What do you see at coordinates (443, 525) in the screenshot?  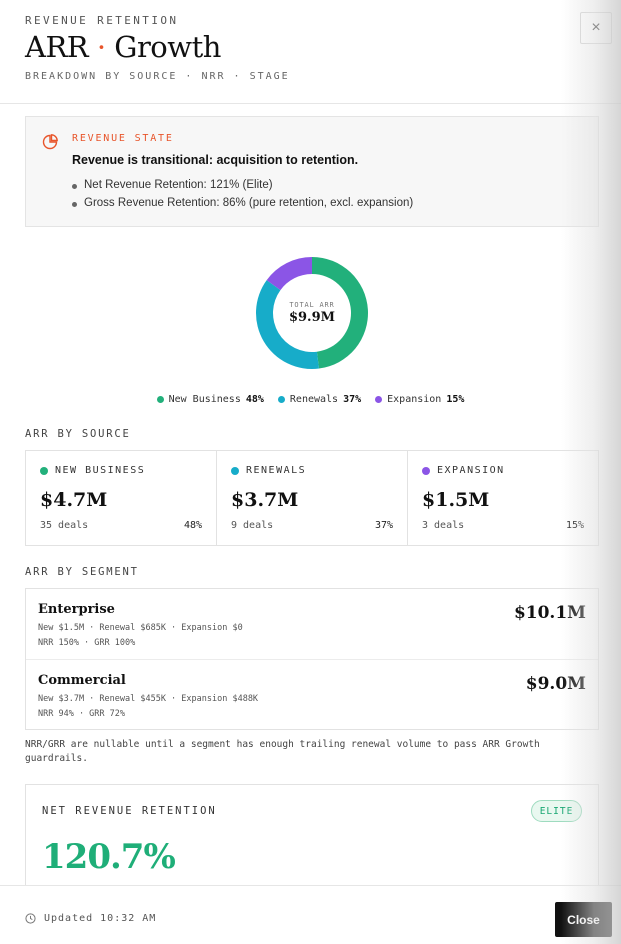 I see `source-deals: 3 deals` at bounding box center [443, 525].